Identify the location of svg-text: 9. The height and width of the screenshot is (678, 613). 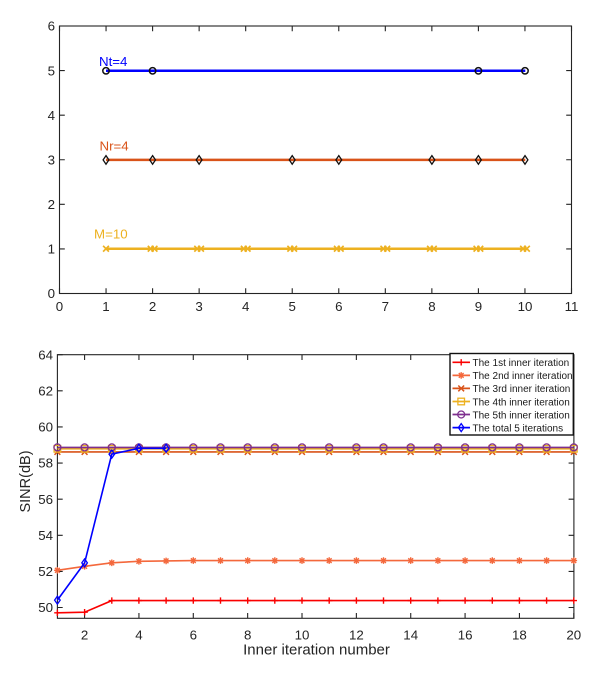
(478, 306).